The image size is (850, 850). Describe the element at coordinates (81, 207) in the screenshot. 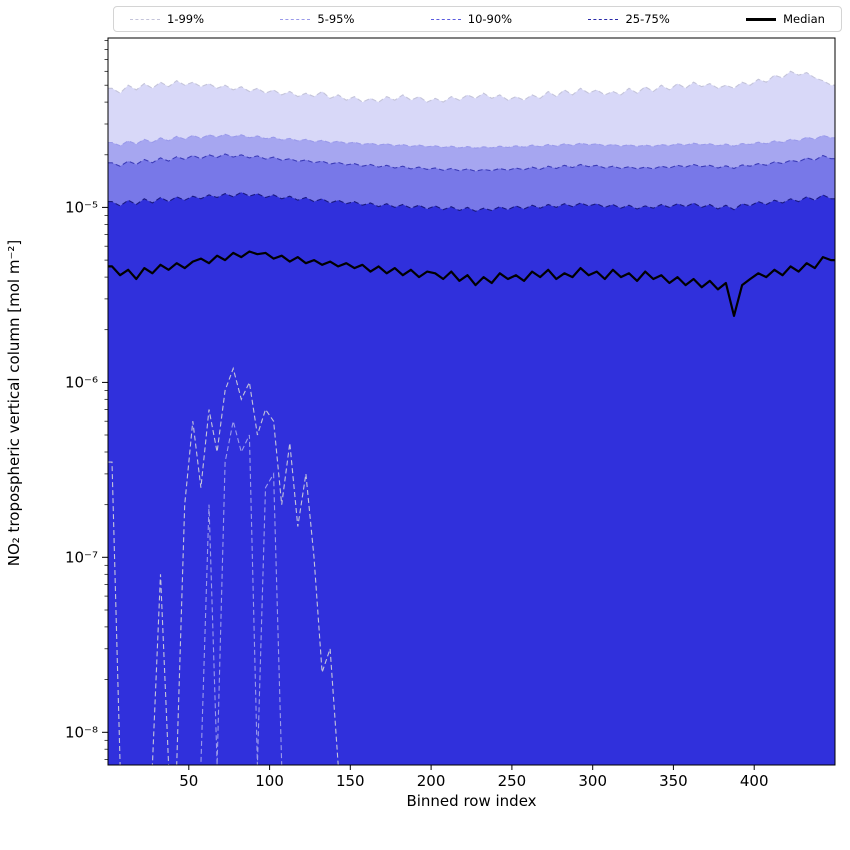

I see `svg-text: 10⁻⁵` at that location.